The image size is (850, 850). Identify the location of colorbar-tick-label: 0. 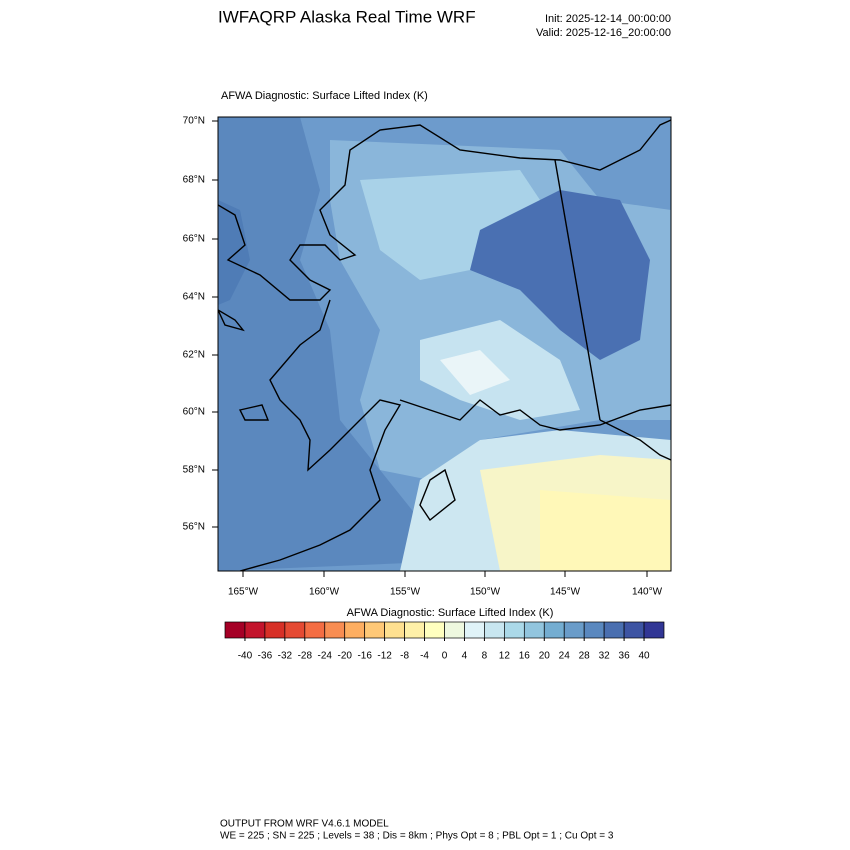
(445, 656).